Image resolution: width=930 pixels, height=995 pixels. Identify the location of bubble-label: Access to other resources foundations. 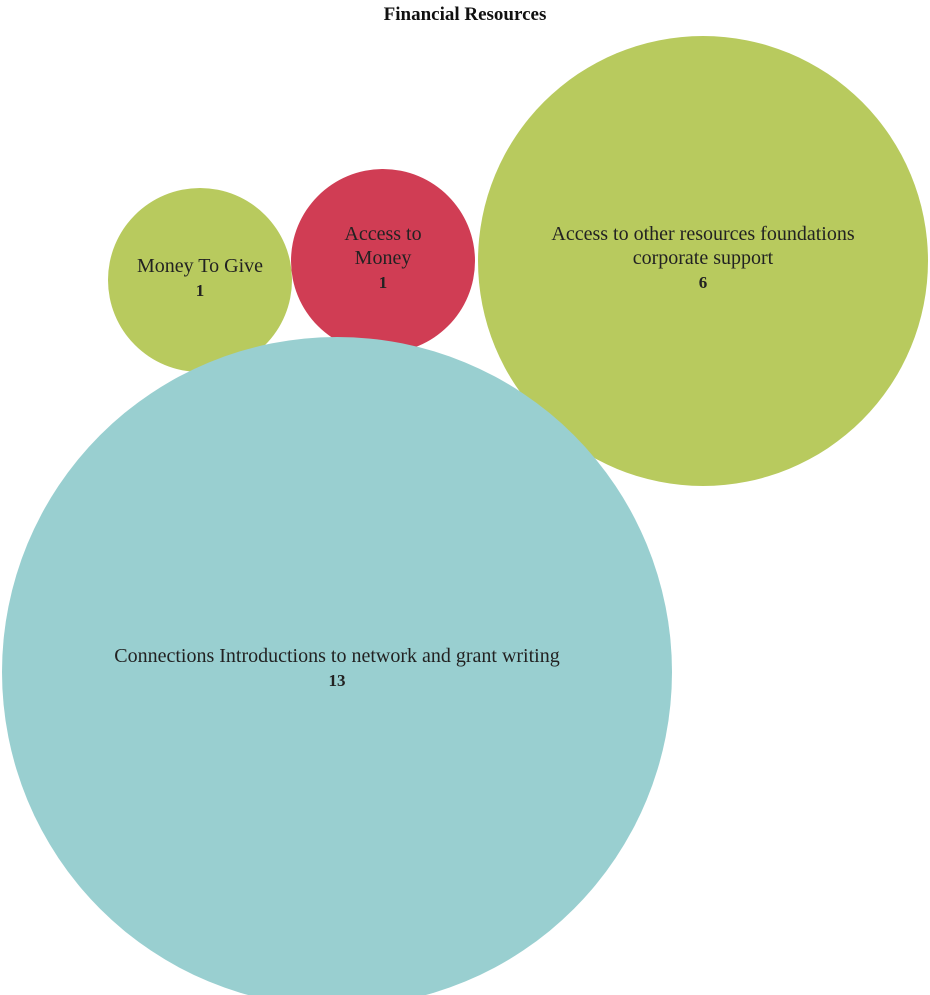
(702, 234).